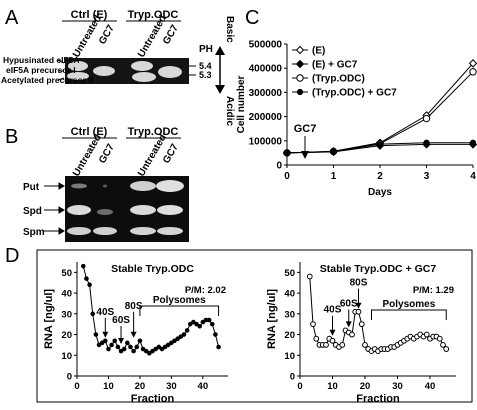  What do you see at coordinates (11, 137) in the screenshot?
I see `panel-b-letter: B` at bounding box center [11, 137].